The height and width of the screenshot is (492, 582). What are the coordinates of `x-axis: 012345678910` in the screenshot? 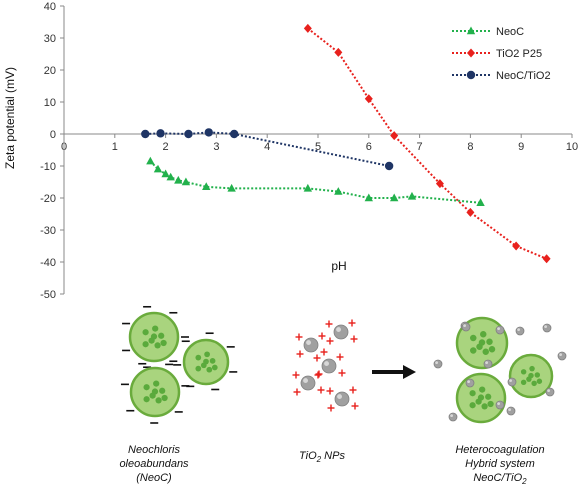 It's located at (319, 143).